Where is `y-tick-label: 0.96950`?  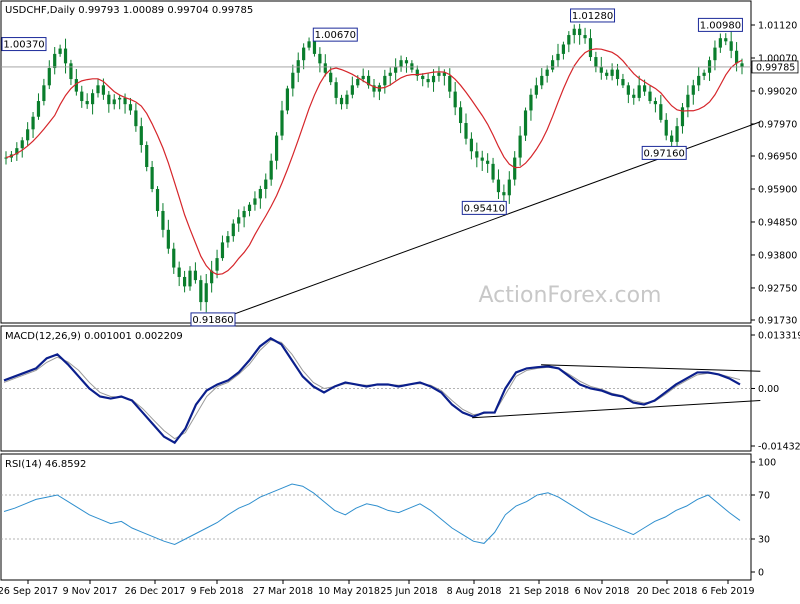
y-tick-label: 0.96950 is located at coordinates (777, 157).